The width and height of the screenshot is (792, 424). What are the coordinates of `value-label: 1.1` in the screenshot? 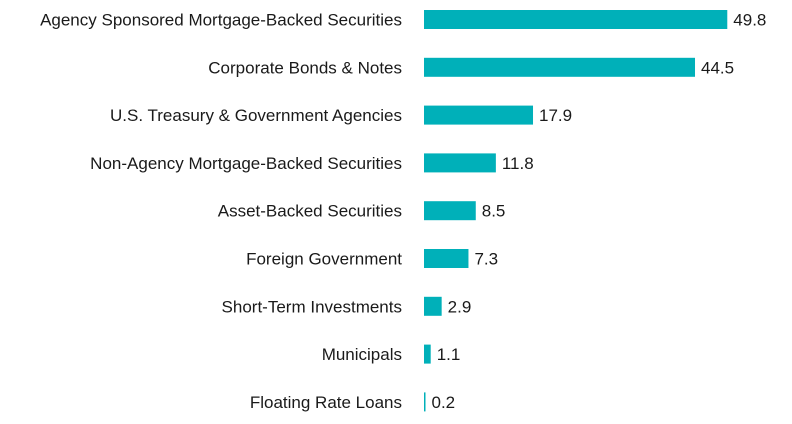 It's located at (449, 354).